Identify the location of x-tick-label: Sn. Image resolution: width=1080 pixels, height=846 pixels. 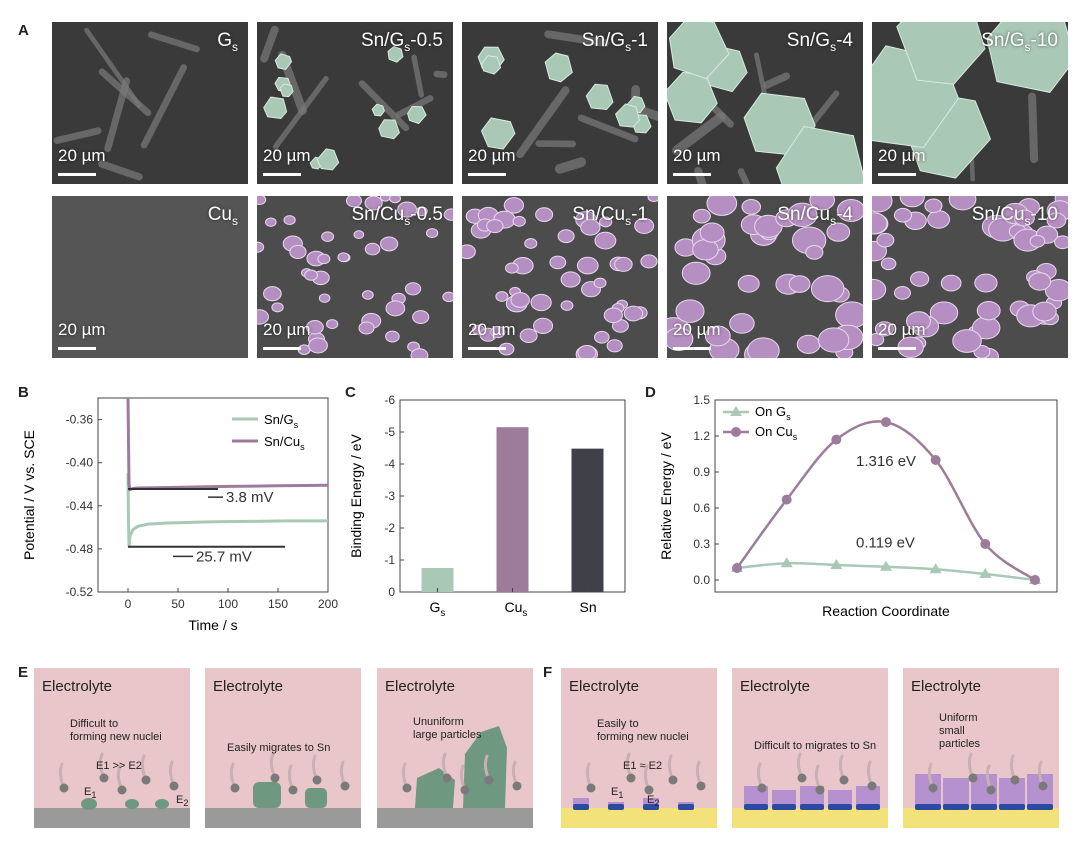
(588, 607).